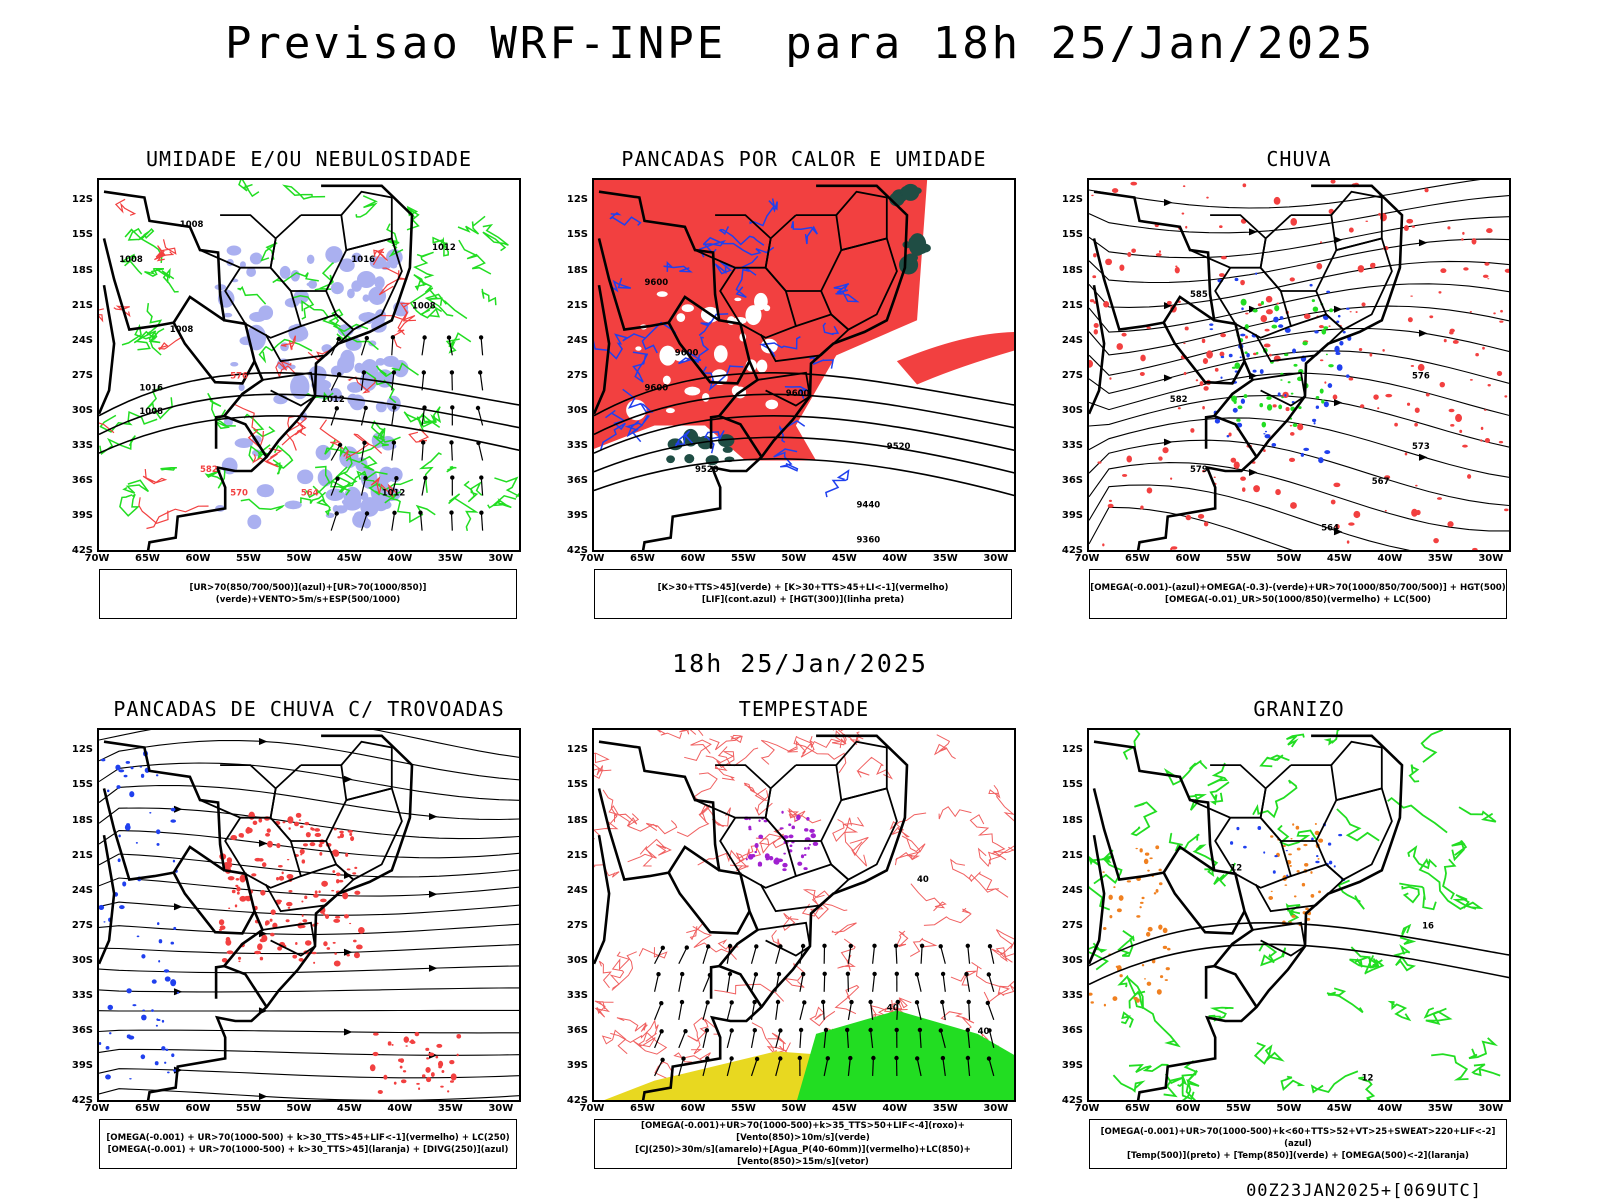 The image size is (1600, 1201). What do you see at coordinates (1287, 852) in the screenshot?
I see `hail-blue-areas` at bounding box center [1287, 852].